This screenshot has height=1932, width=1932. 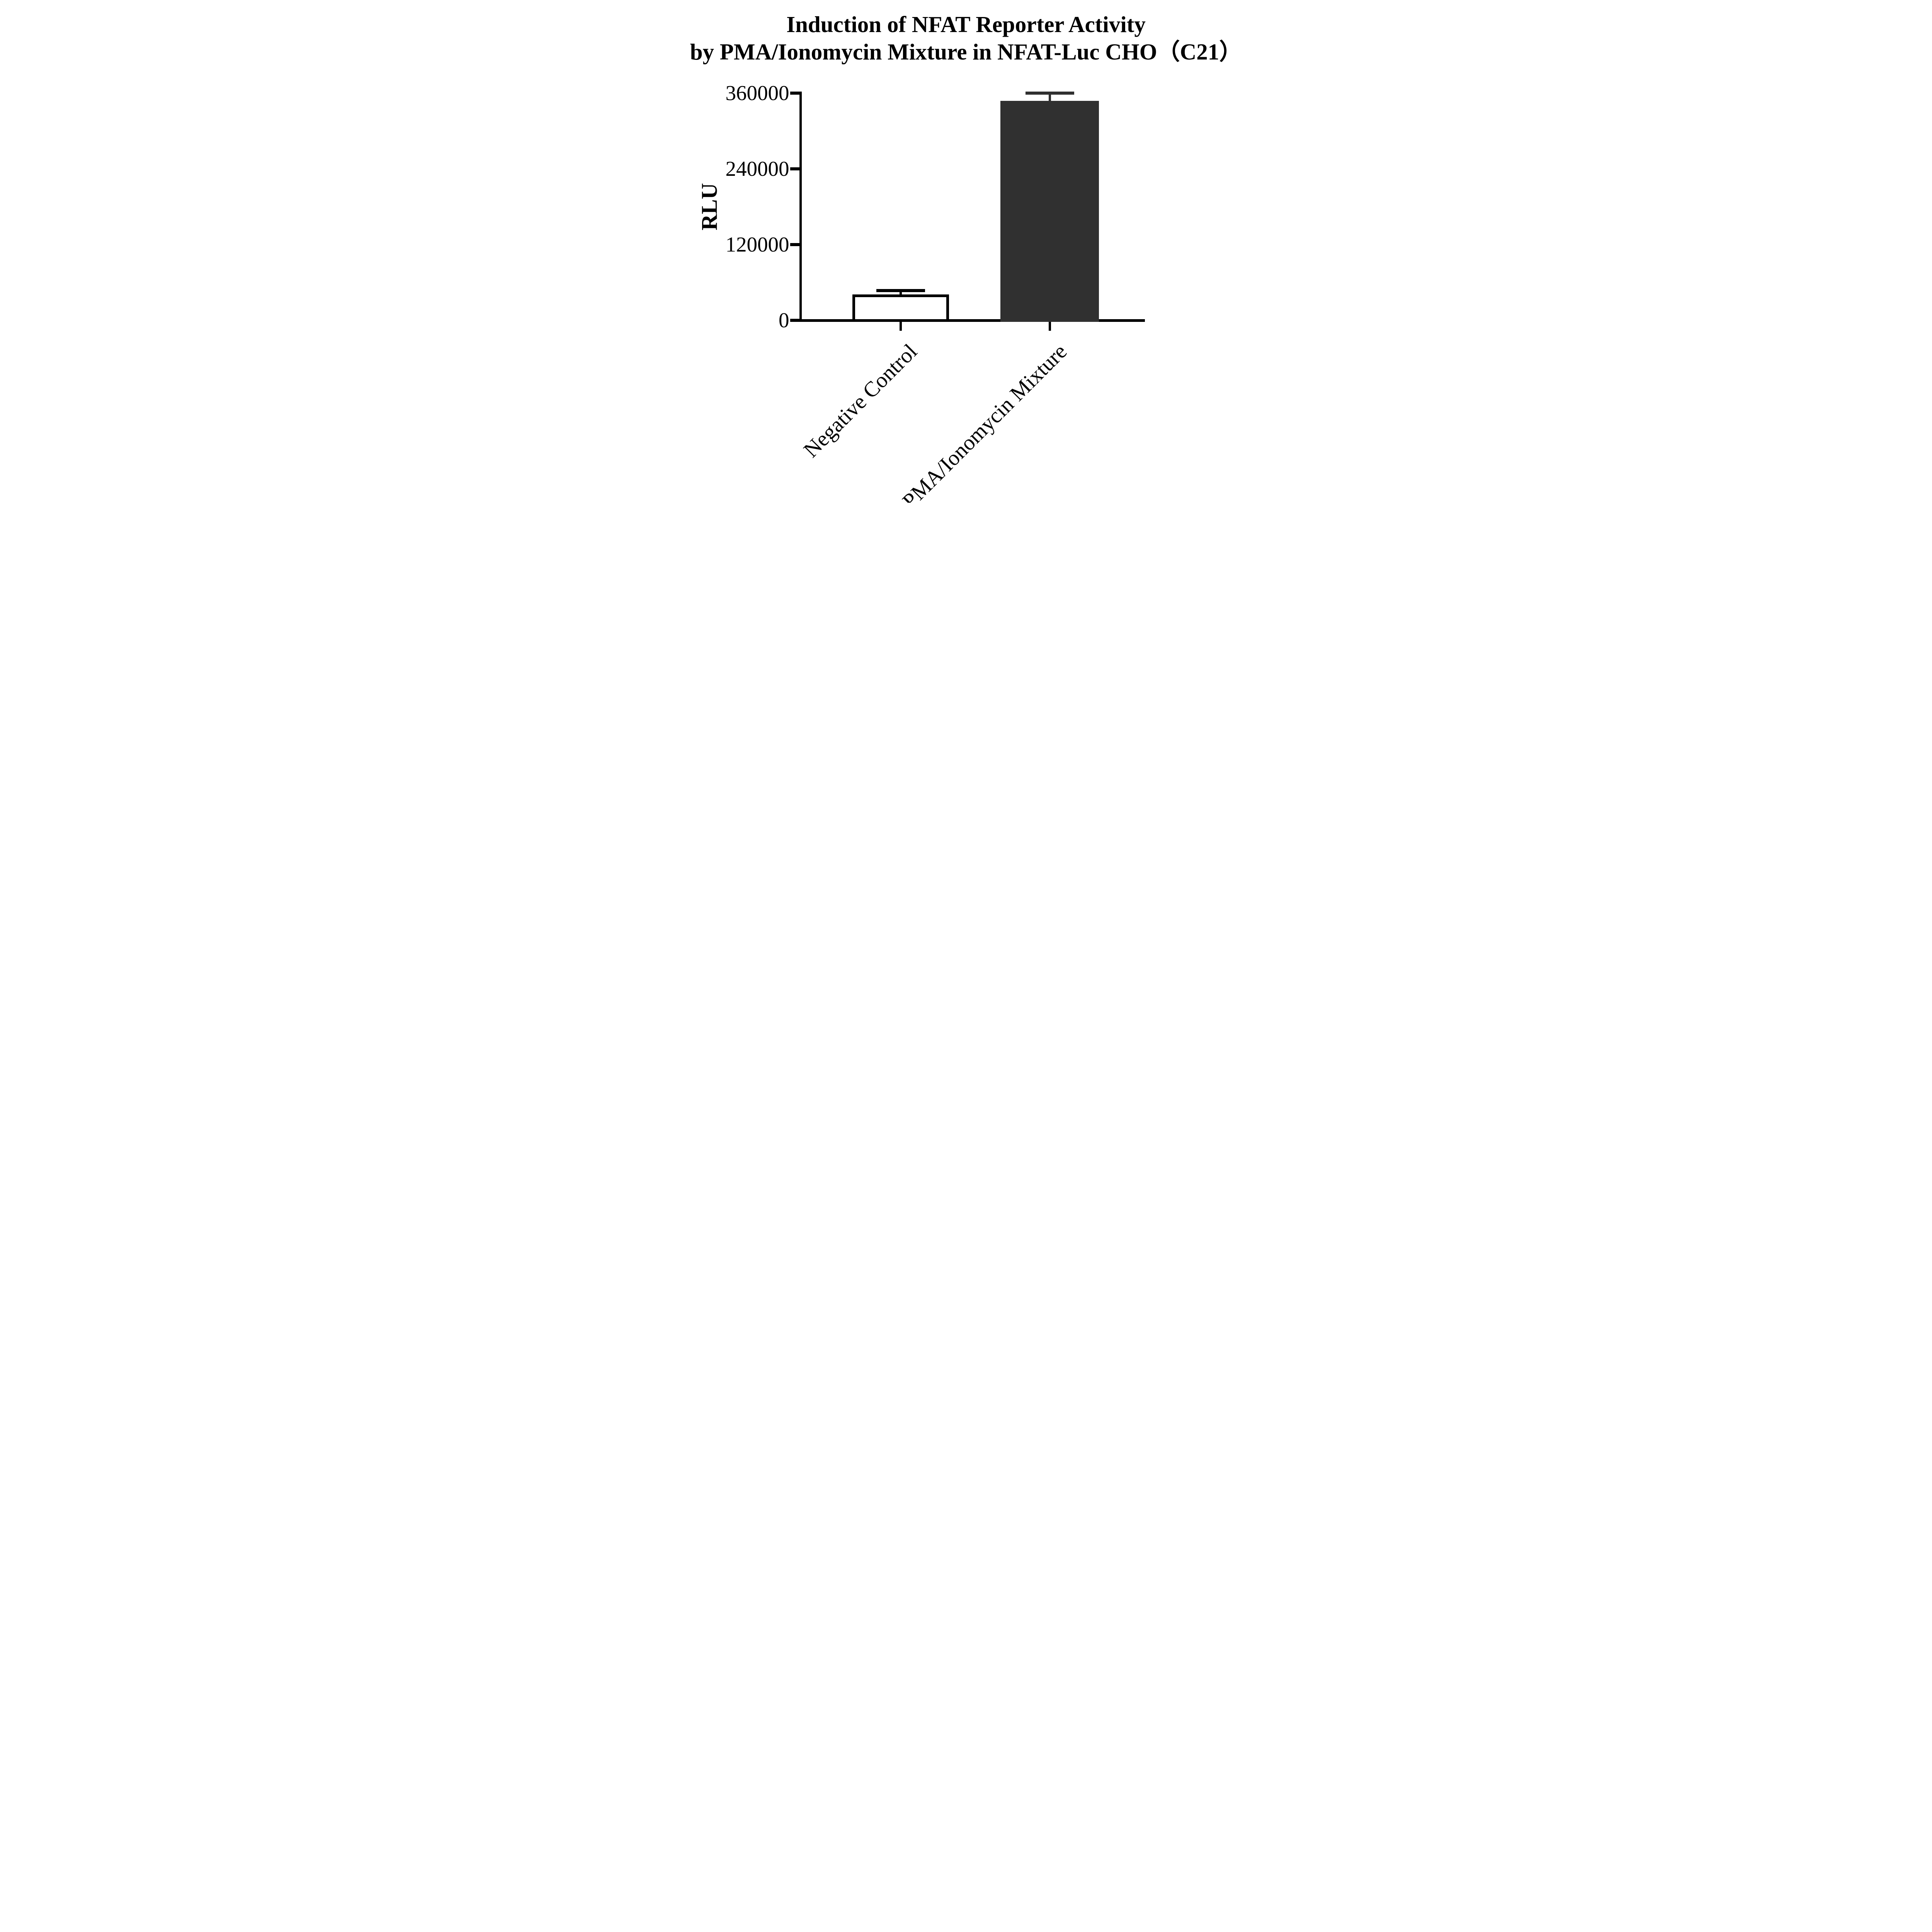 I want to click on y-tick-label-0: 0, so click(x=784, y=320).